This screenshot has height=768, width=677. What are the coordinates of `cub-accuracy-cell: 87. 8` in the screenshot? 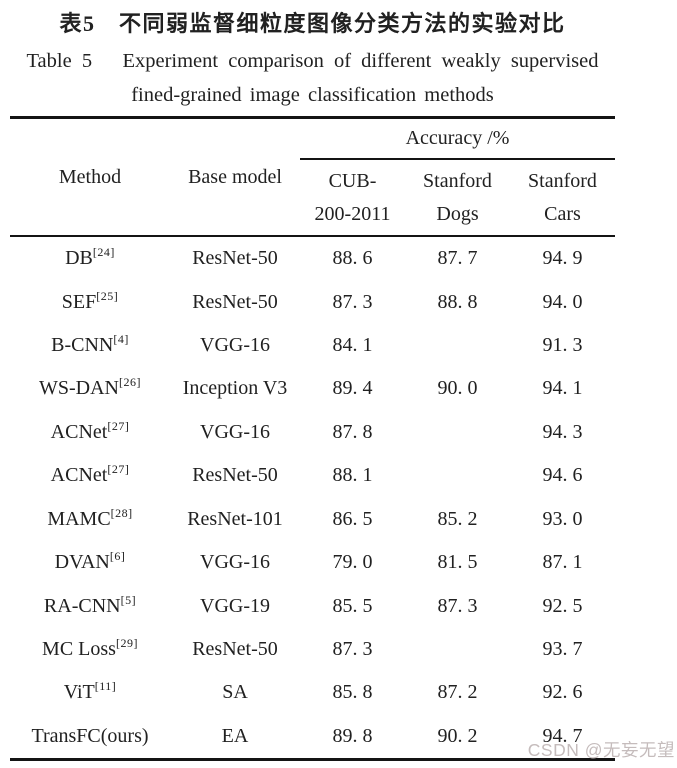 It's located at (352, 431).